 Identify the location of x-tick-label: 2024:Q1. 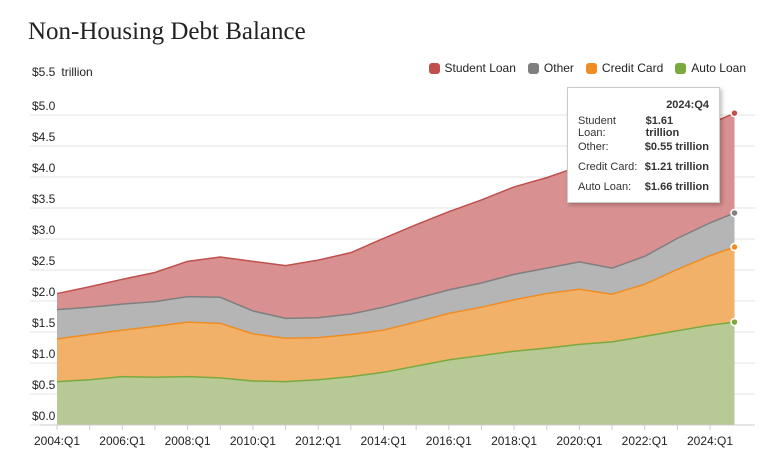
(710, 441).